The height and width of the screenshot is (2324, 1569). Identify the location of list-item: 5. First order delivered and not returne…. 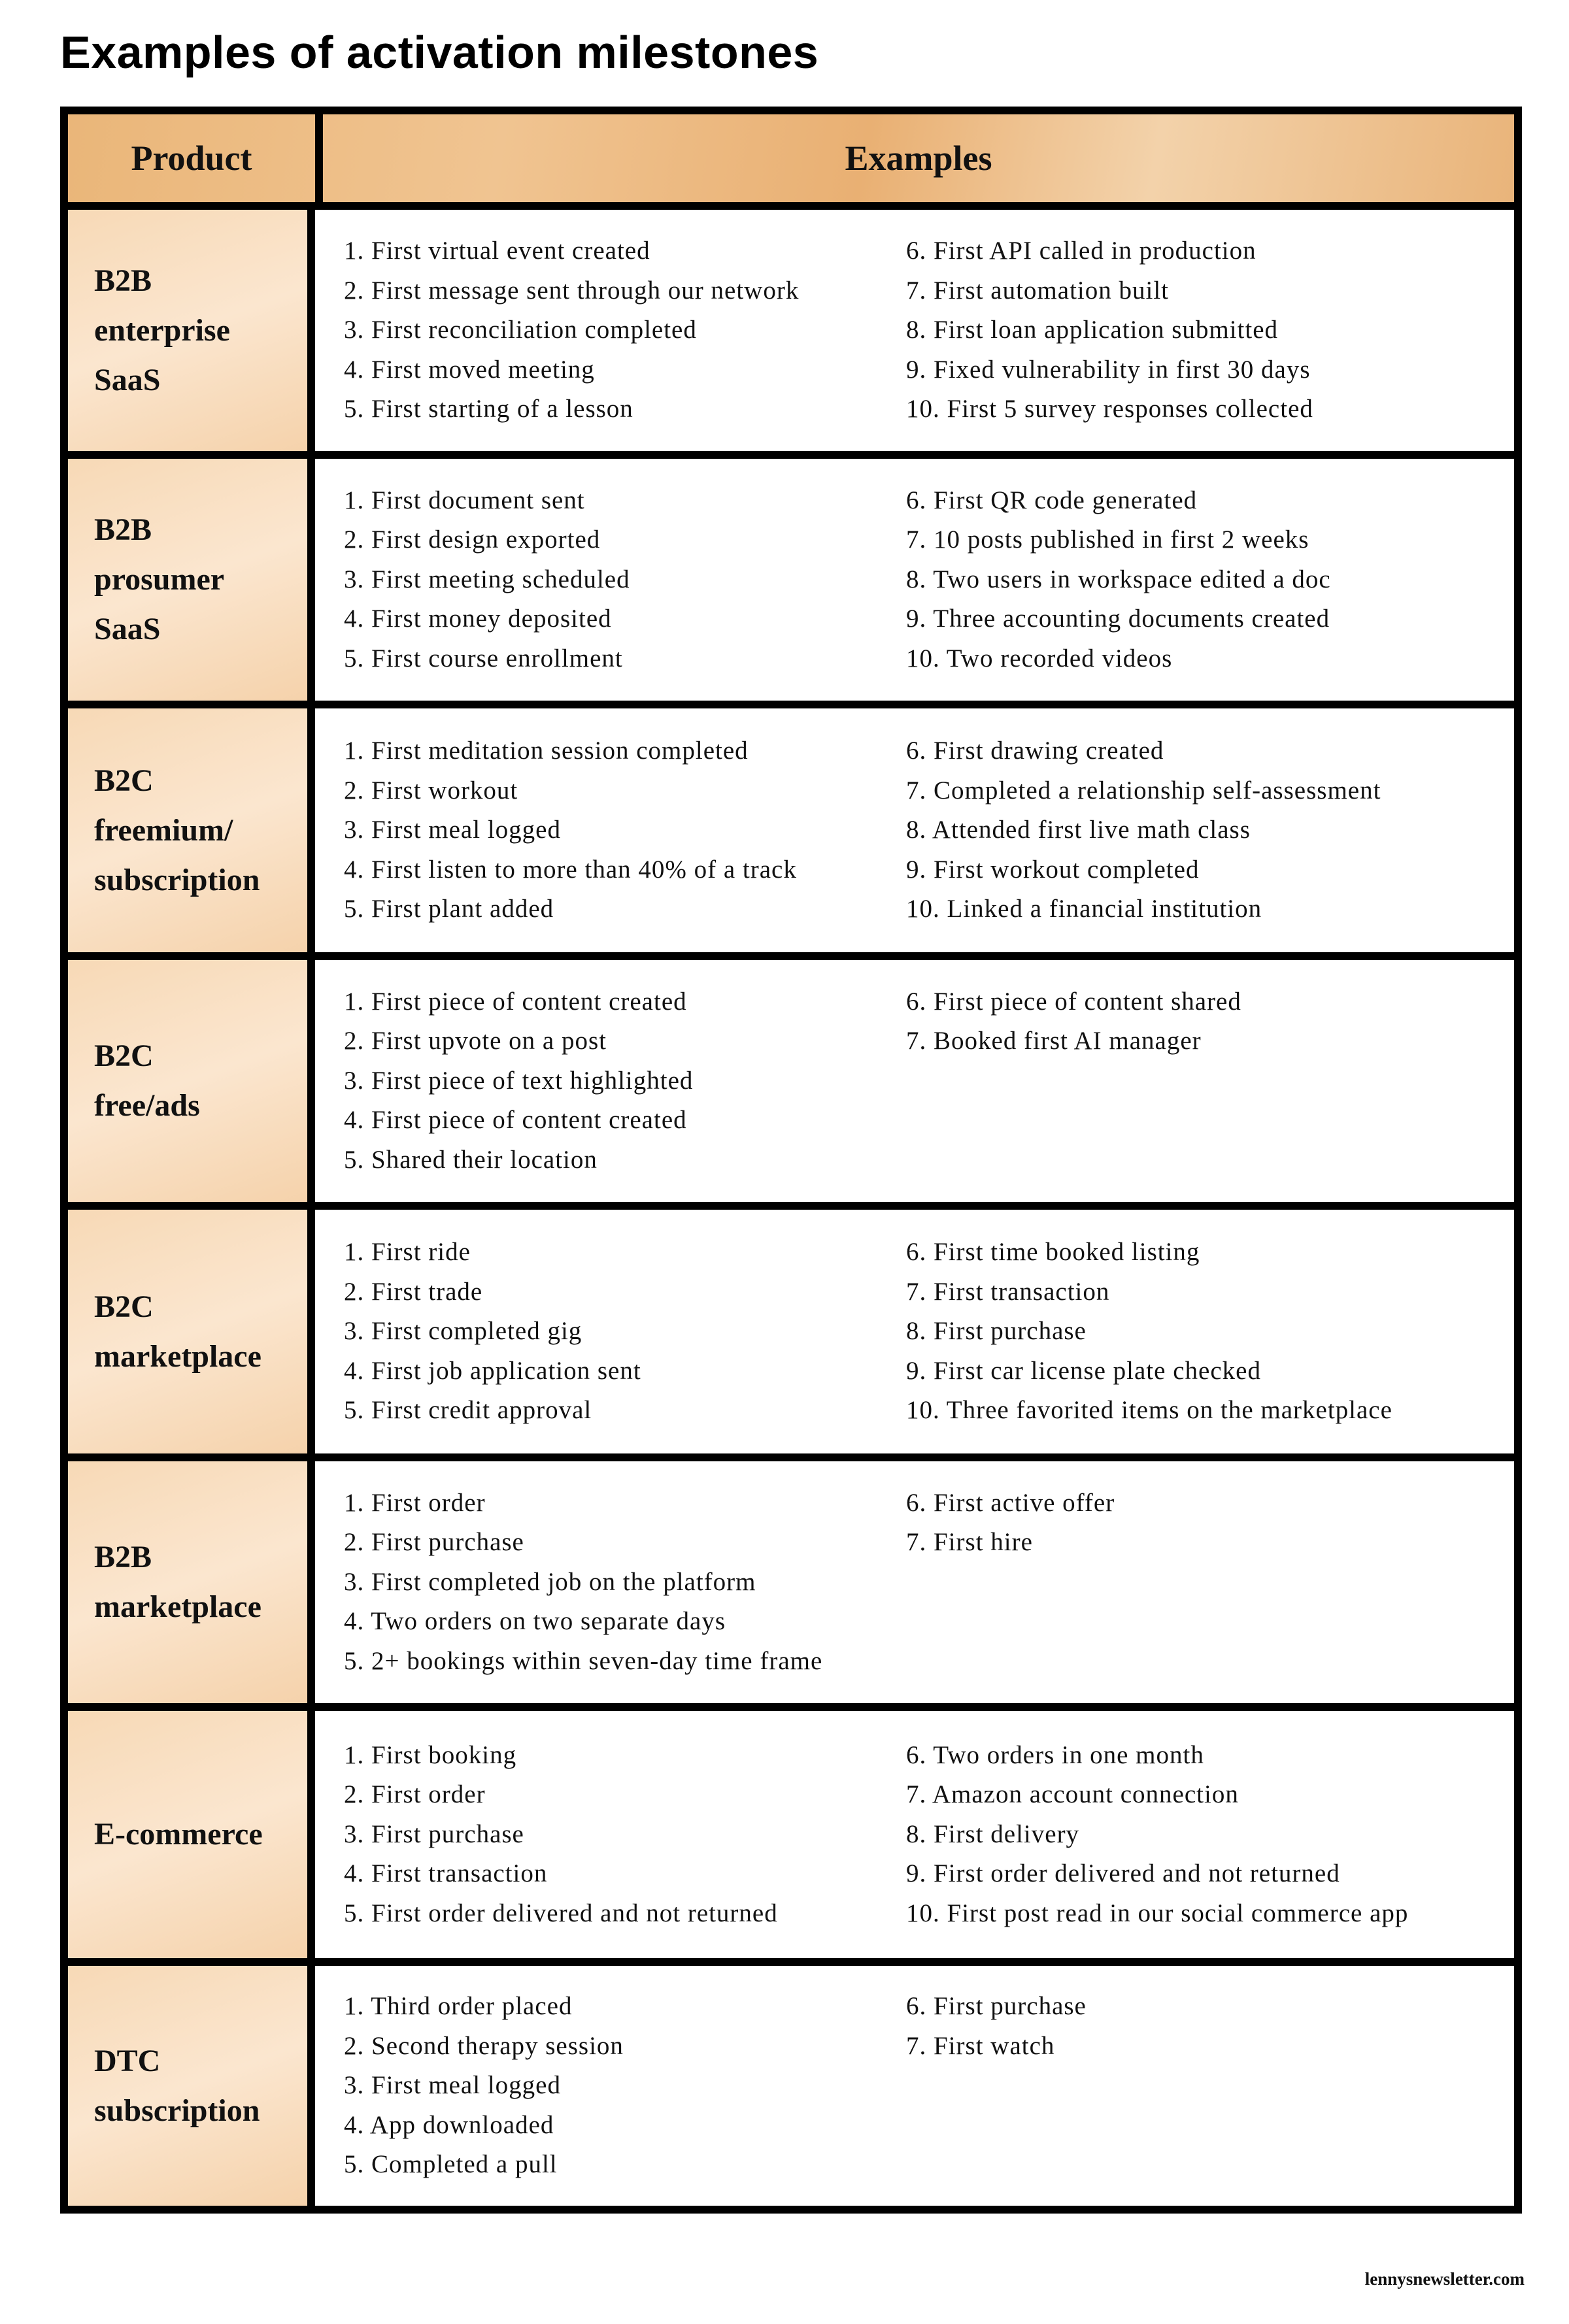
(561, 1913).